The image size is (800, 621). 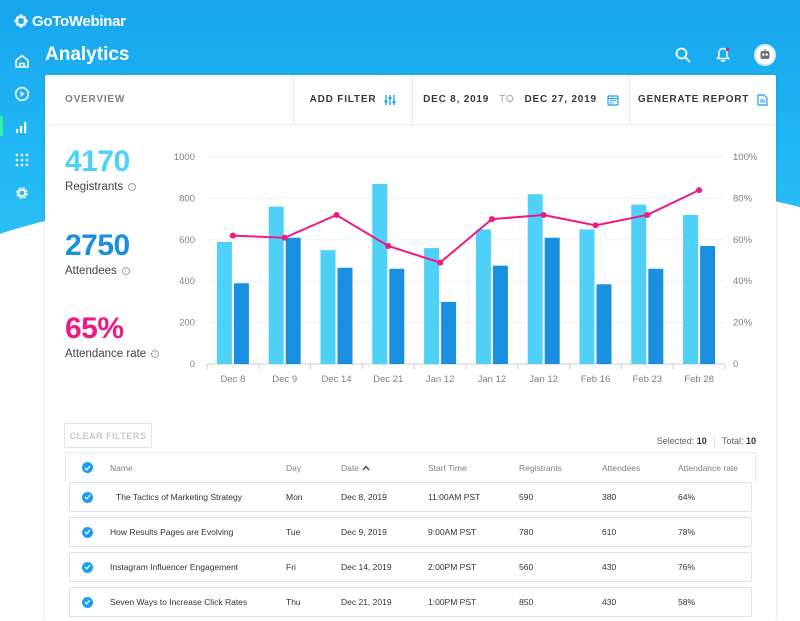 I want to click on nav-settings, so click(x=22, y=192).